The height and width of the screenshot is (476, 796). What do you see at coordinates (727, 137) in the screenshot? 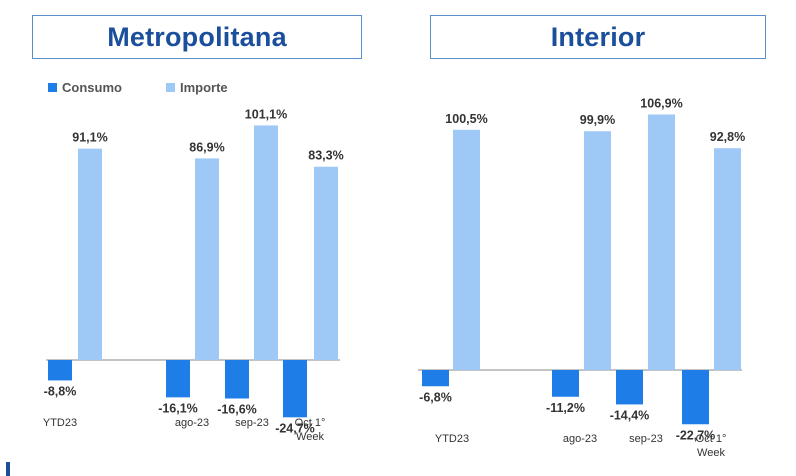
I see `interior-label-importe-oct-1-week: 92,8%` at bounding box center [727, 137].